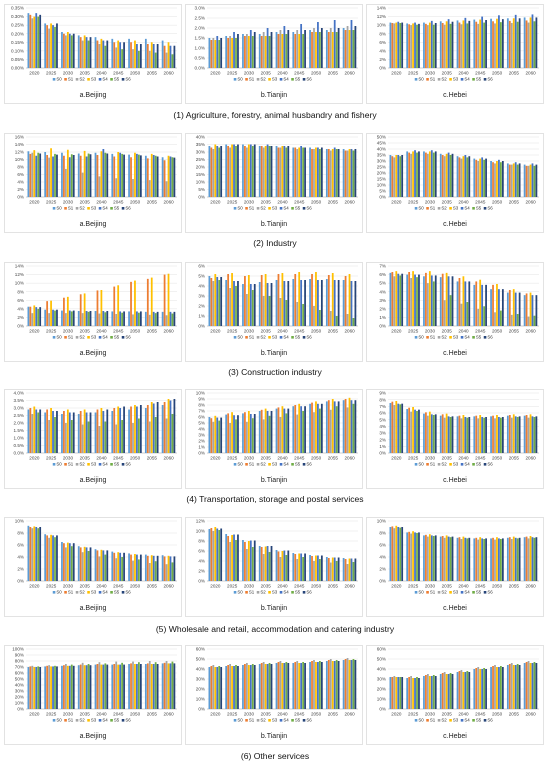  What do you see at coordinates (201, 423) in the screenshot?
I see `y-tick-label: 5%` at bounding box center [201, 423].